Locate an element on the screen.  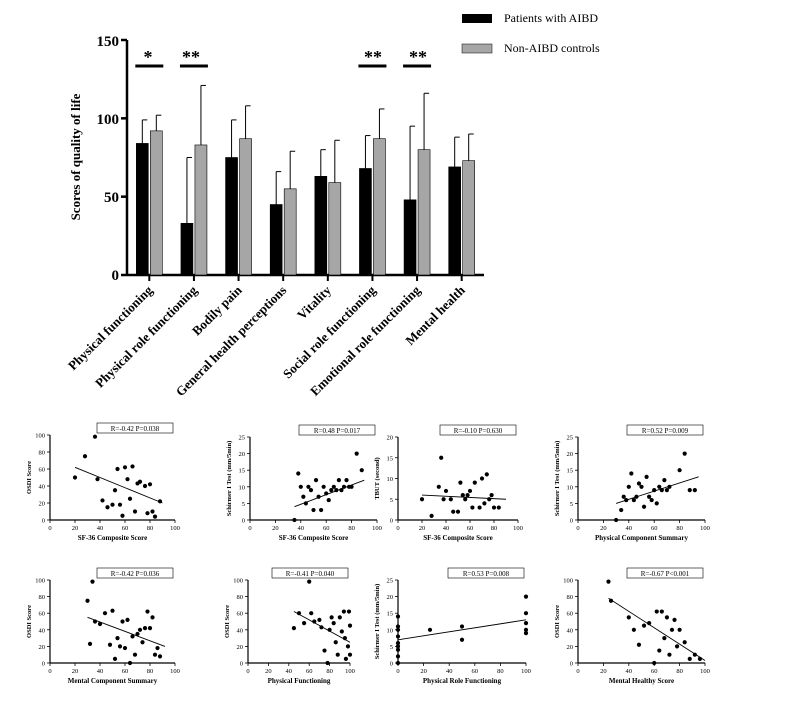
legend-swatch-patients is located at coordinates (477, 18).